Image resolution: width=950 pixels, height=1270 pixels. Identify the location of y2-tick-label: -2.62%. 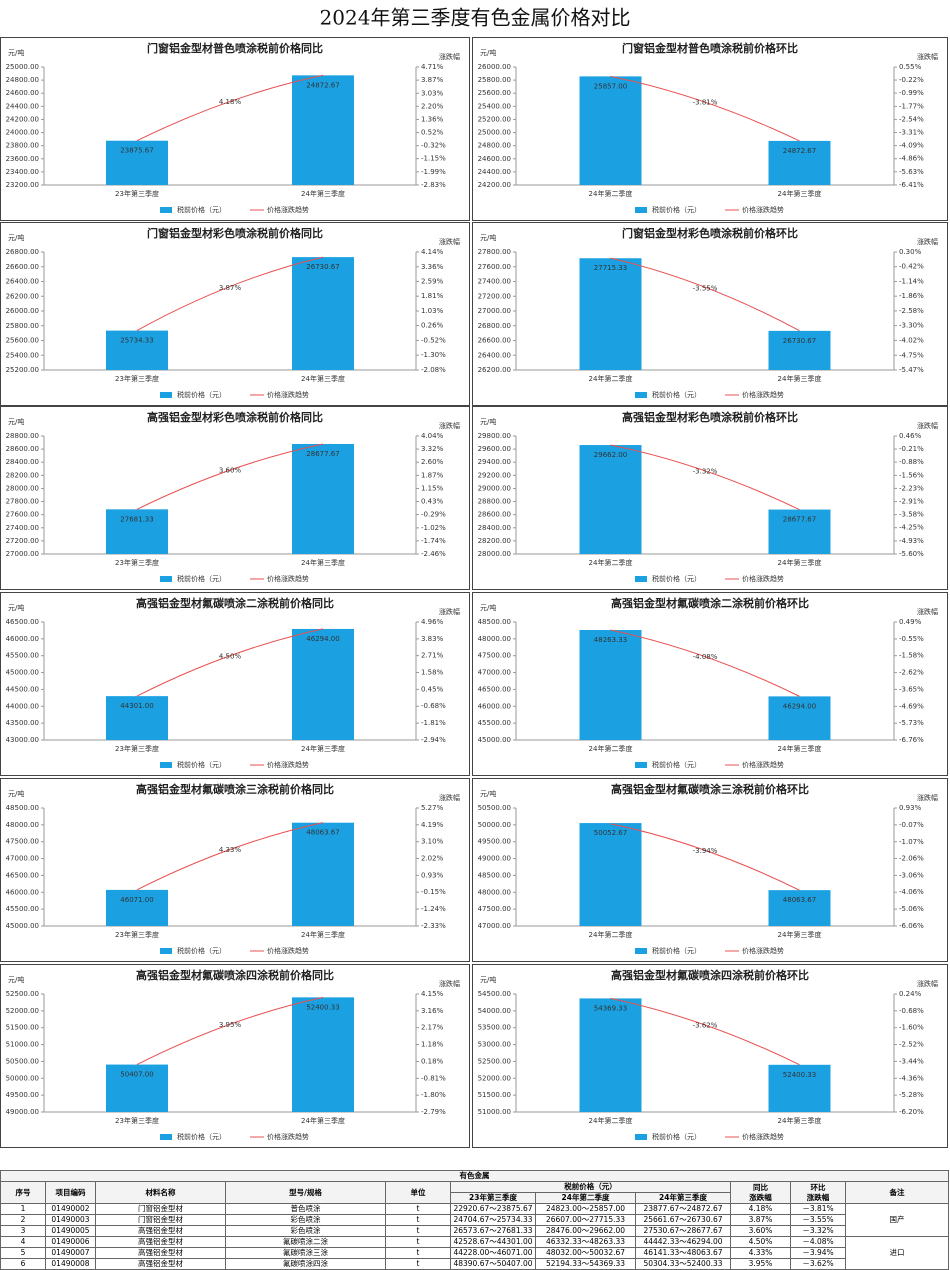
(911, 673).